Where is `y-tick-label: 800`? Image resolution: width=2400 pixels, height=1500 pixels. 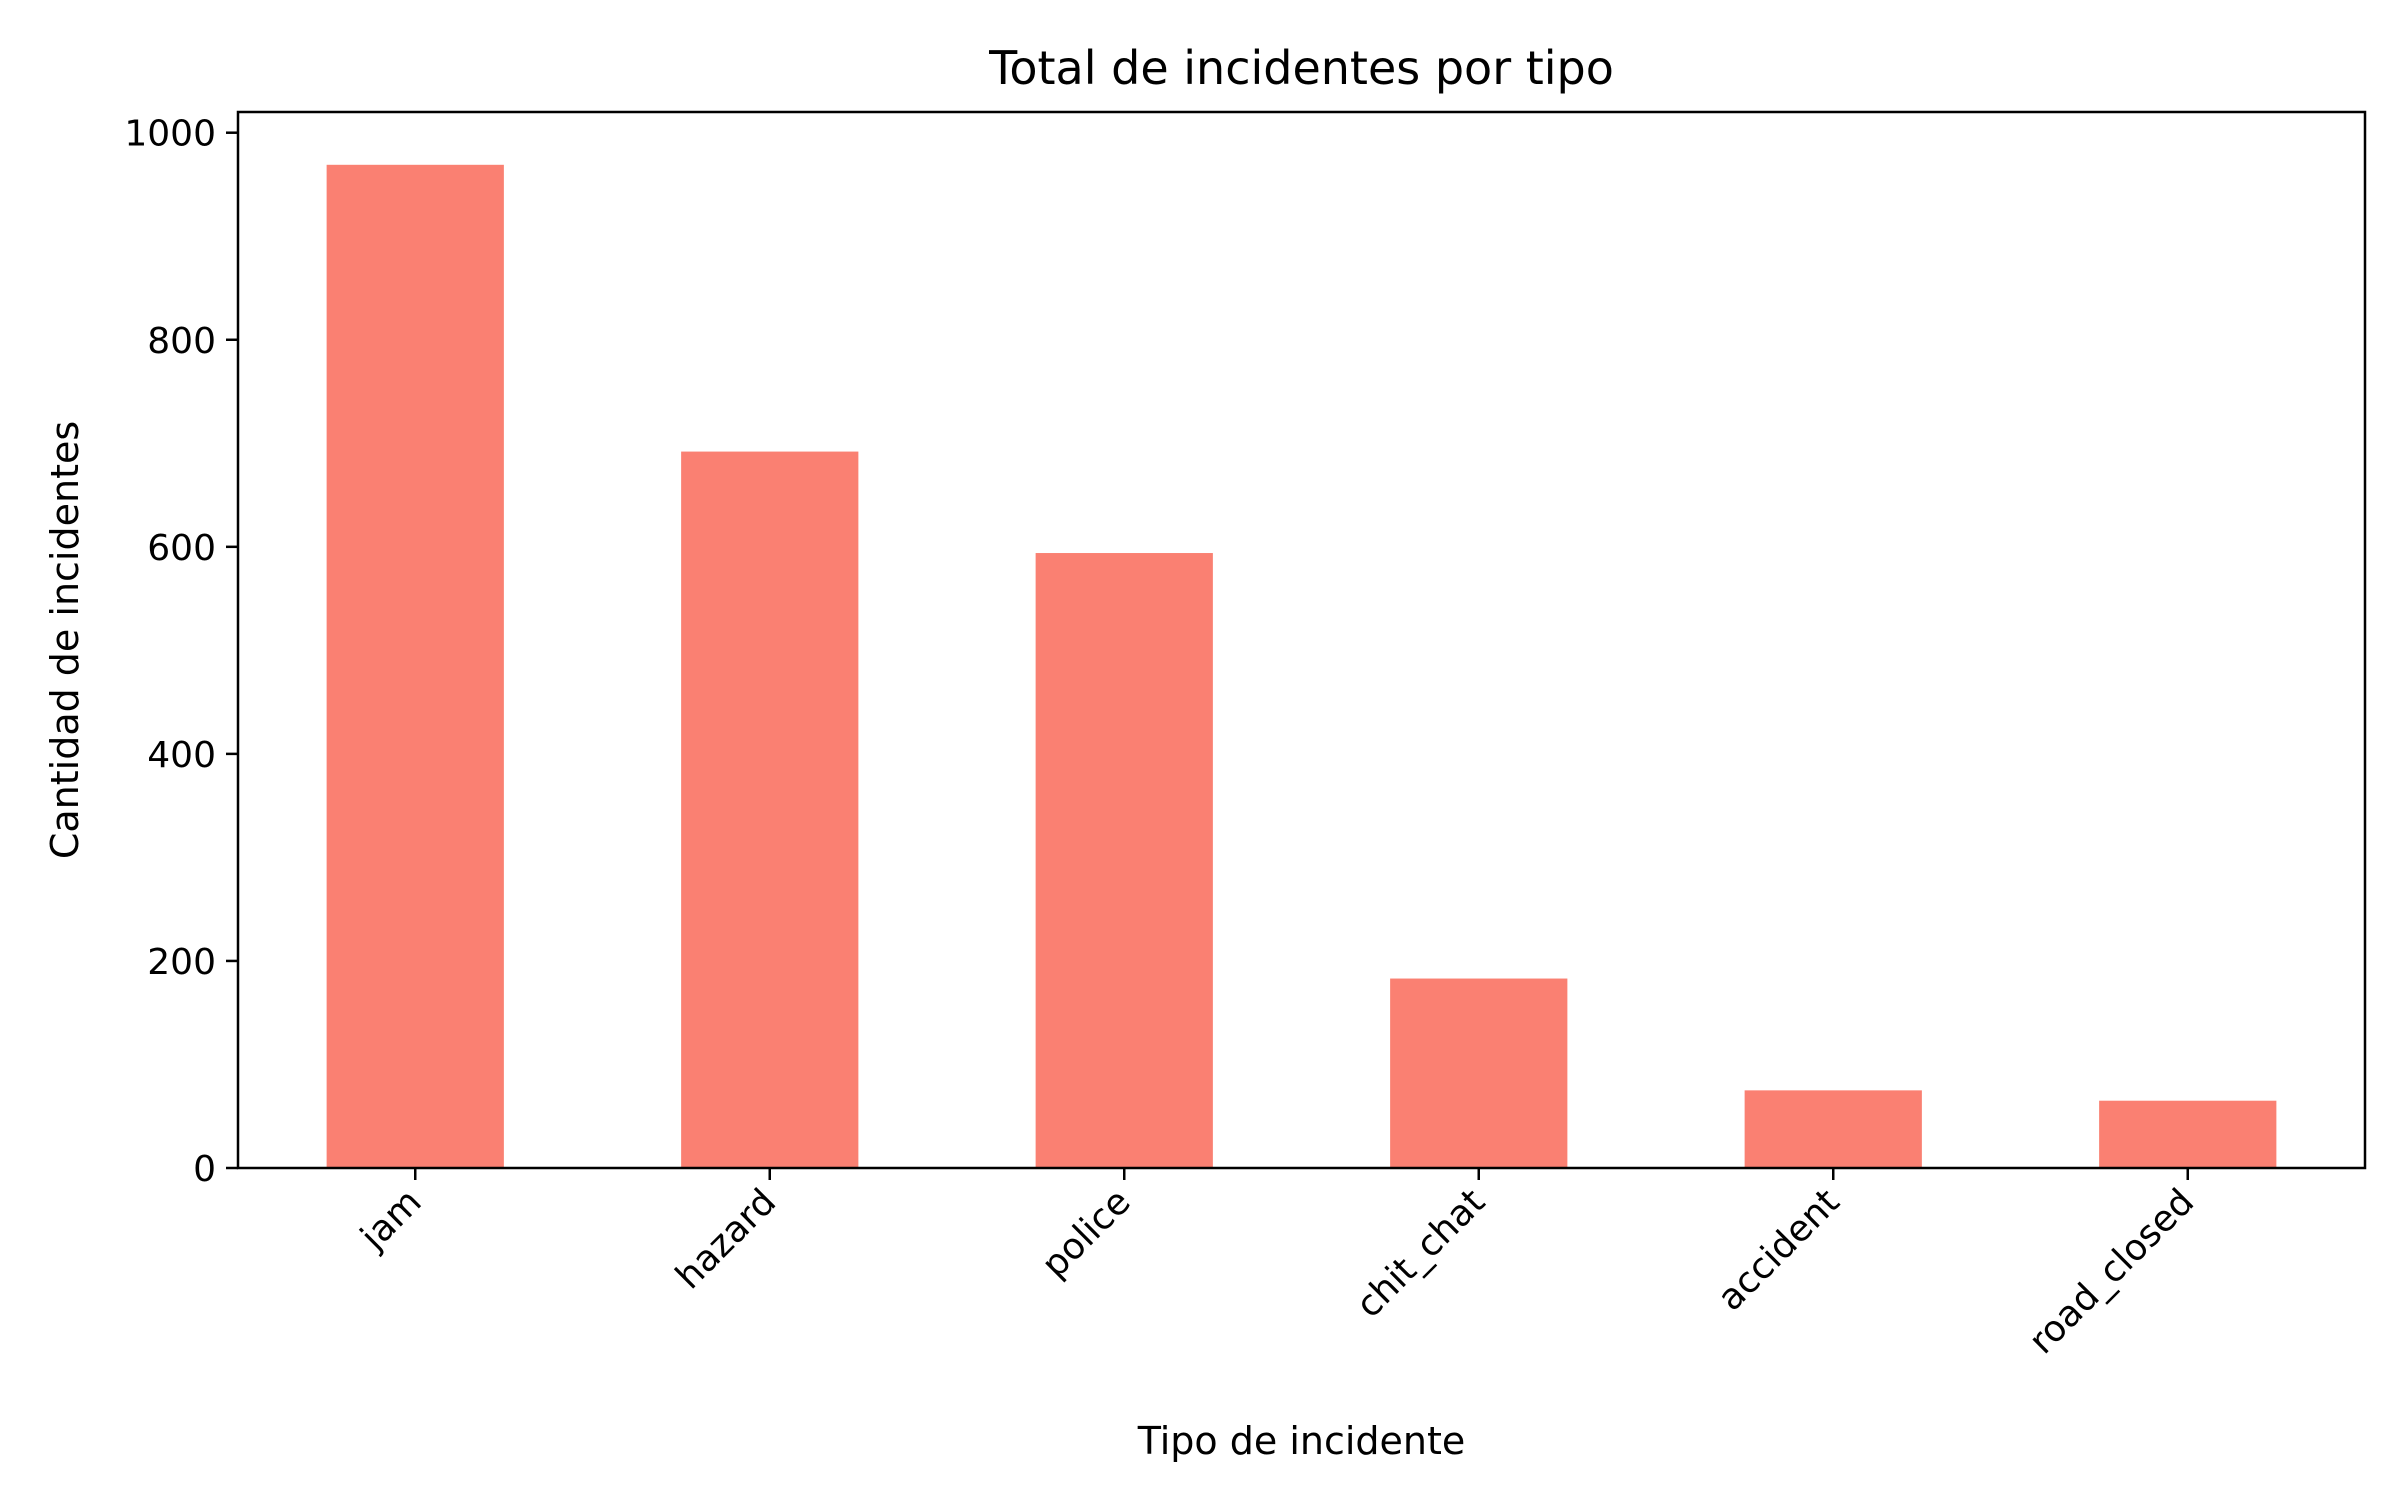
y-tick-label: 800 is located at coordinates (181, 341).